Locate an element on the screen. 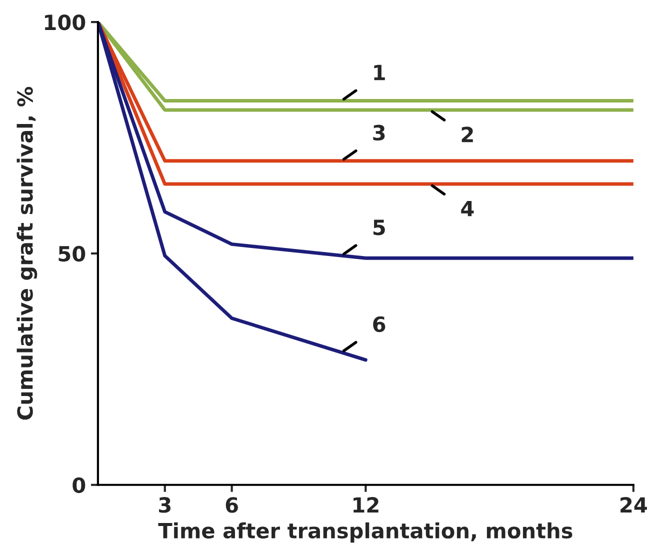 The image size is (653, 551). series-label: 1 is located at coordinates (379, 72).